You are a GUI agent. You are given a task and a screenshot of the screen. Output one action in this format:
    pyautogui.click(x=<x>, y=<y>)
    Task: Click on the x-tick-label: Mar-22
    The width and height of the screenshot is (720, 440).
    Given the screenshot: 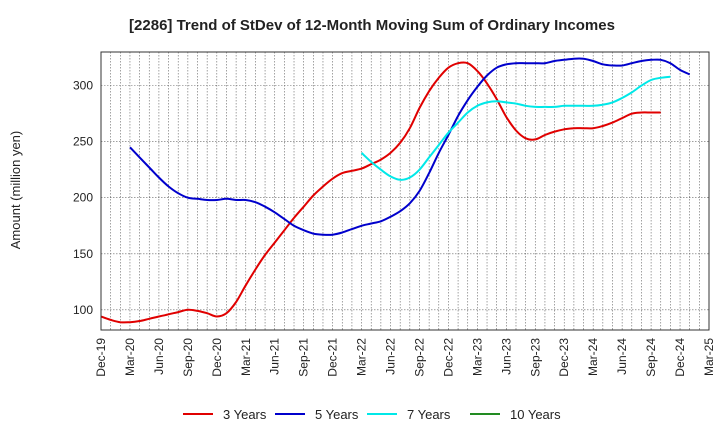 What is the action you would take?
    pyautogui.click(x=362, y=357)
    